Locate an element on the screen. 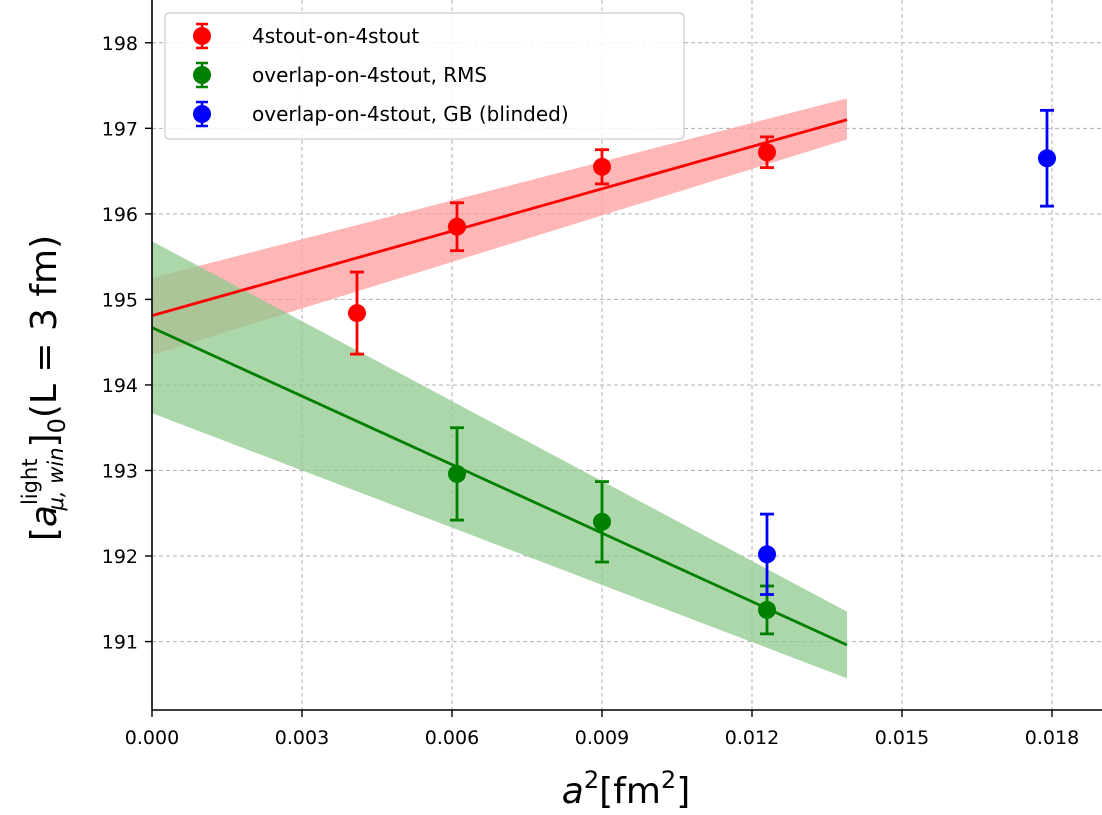  legend-entry-1: overlap-on-4stout, RMS is located at coordinates (340, 75).